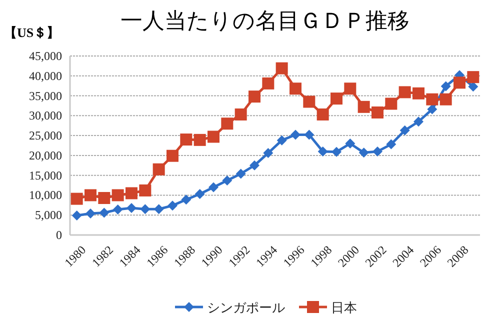 Image resolution: width=500 pixels, height=328 pixels. Describe the element at coordinates (45, 95) in the screenshot. I see `y-tick-label: 35,000` at that location.